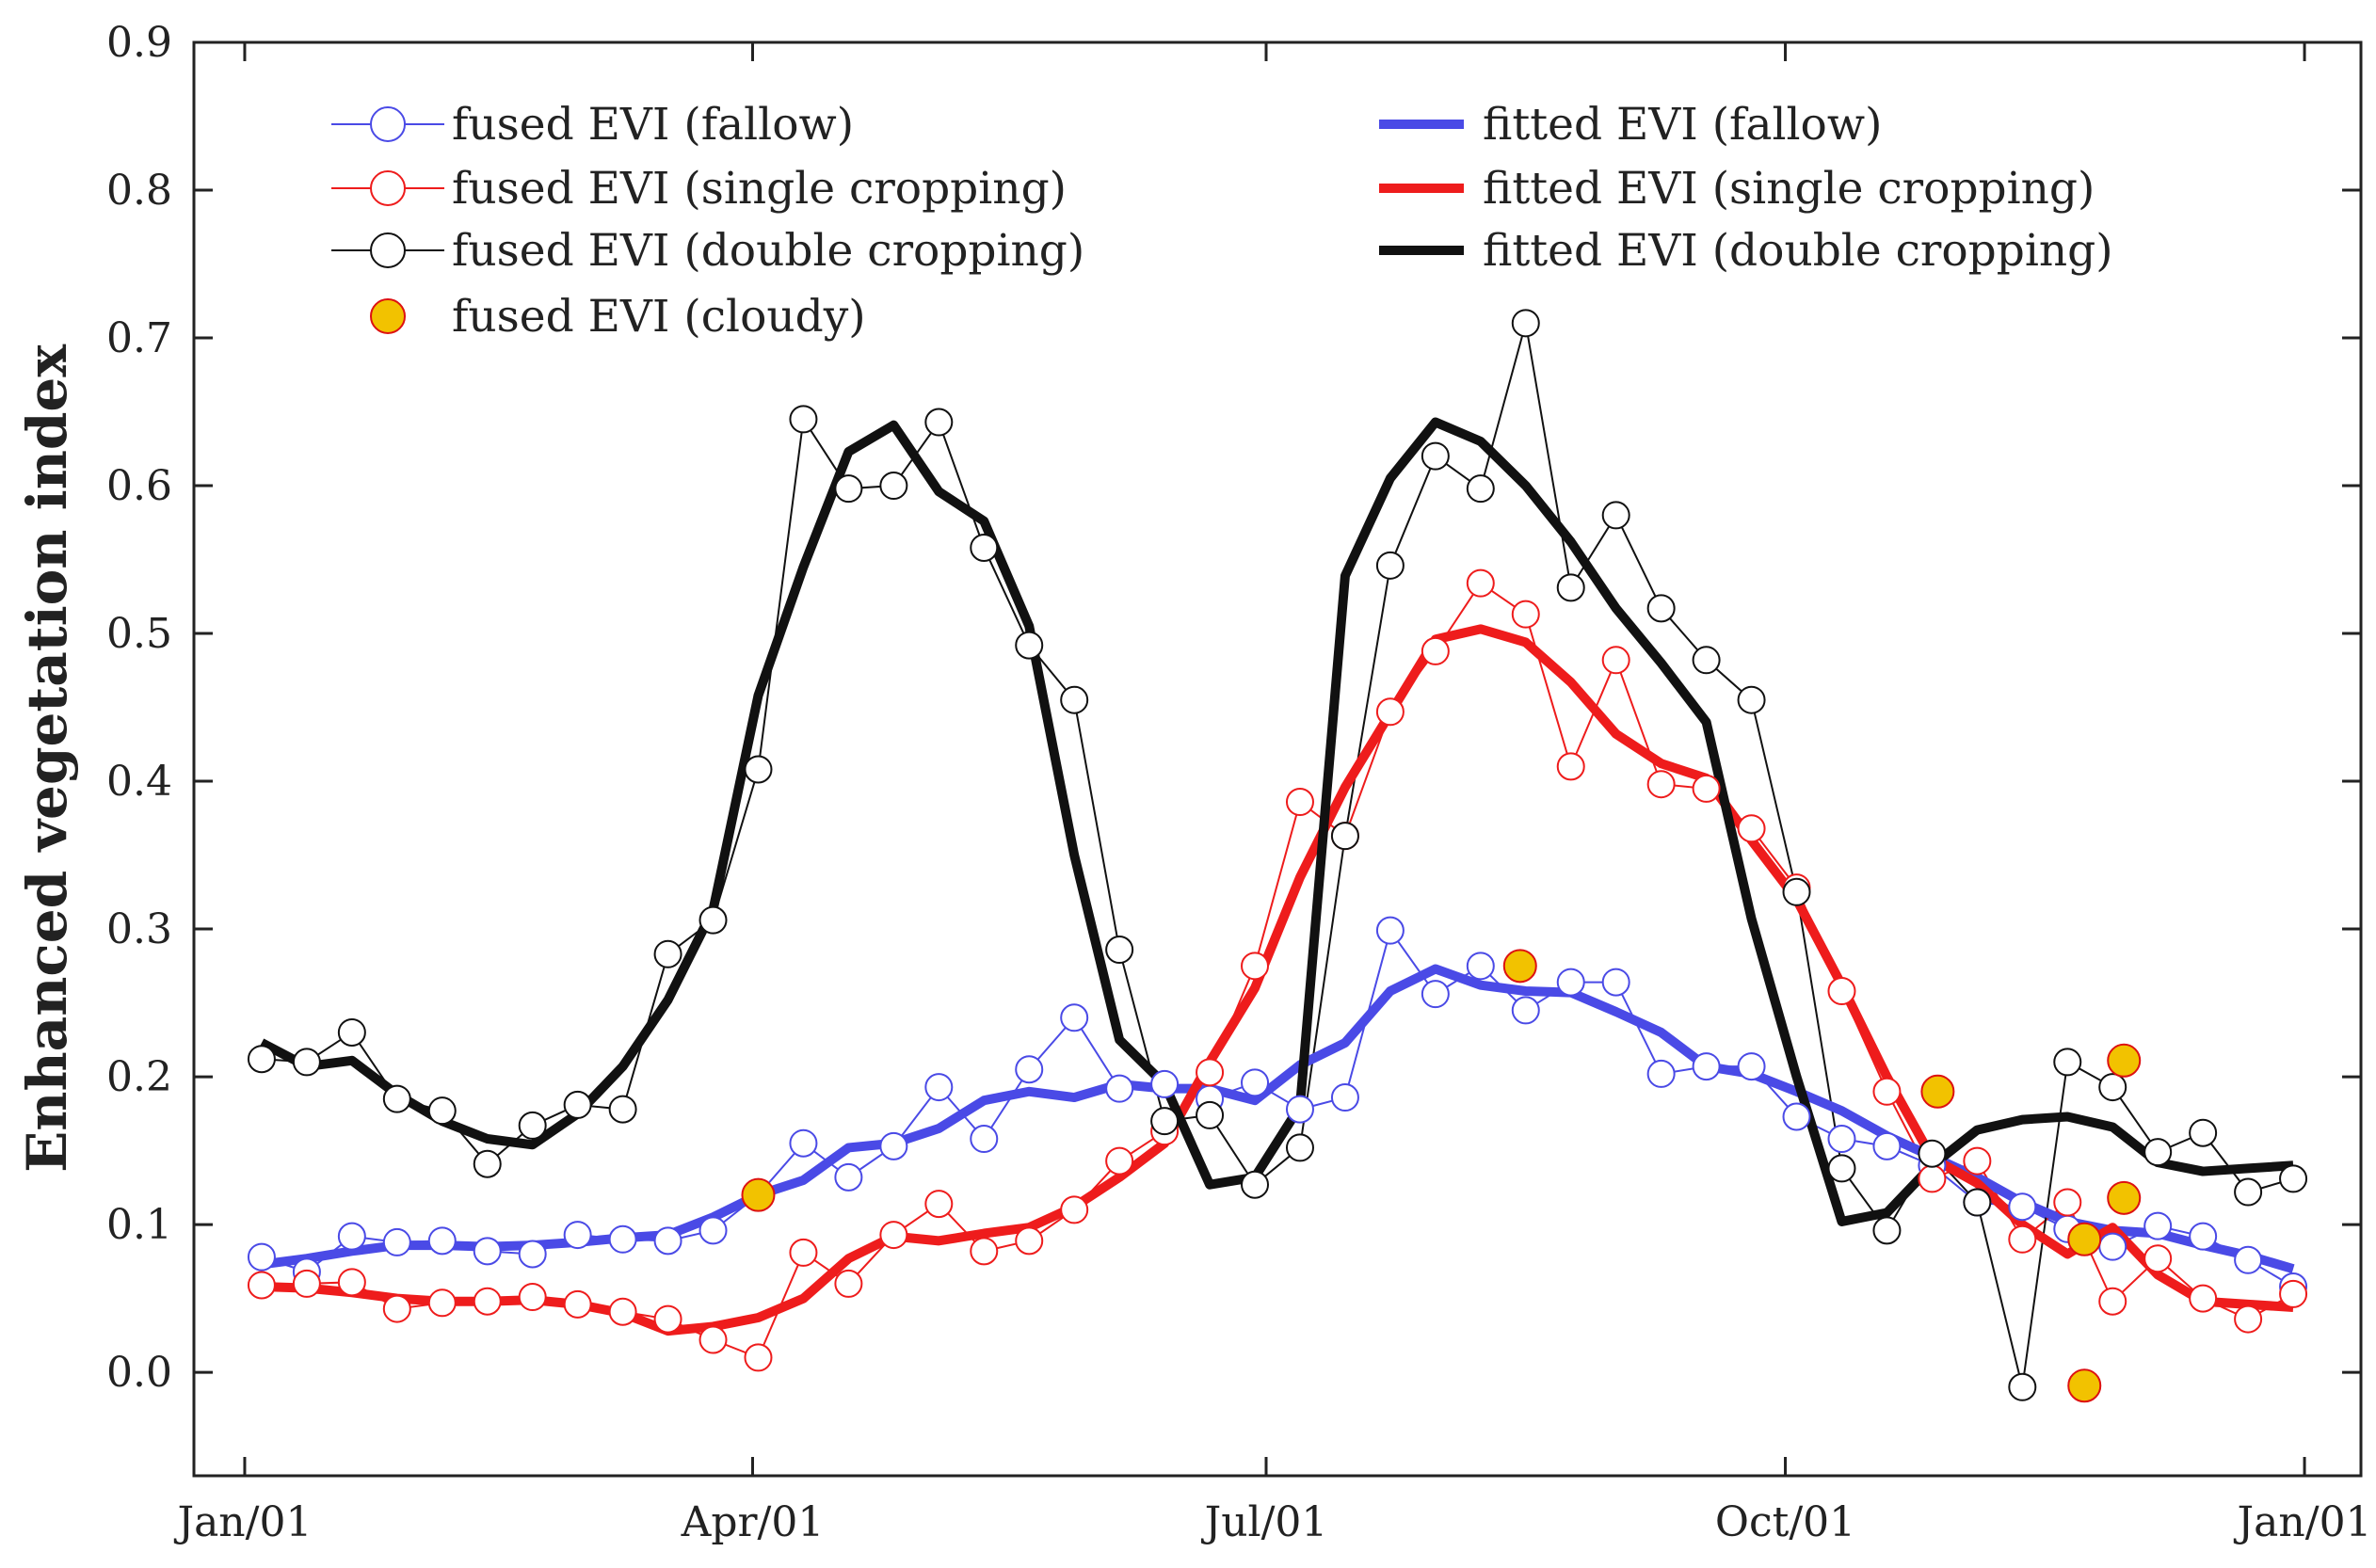  What do you see at coordinates (1789, 189) in the screenshot?
I see `legend-label: fitted EVI (single cropping)` at bounding box center [1789, 189].